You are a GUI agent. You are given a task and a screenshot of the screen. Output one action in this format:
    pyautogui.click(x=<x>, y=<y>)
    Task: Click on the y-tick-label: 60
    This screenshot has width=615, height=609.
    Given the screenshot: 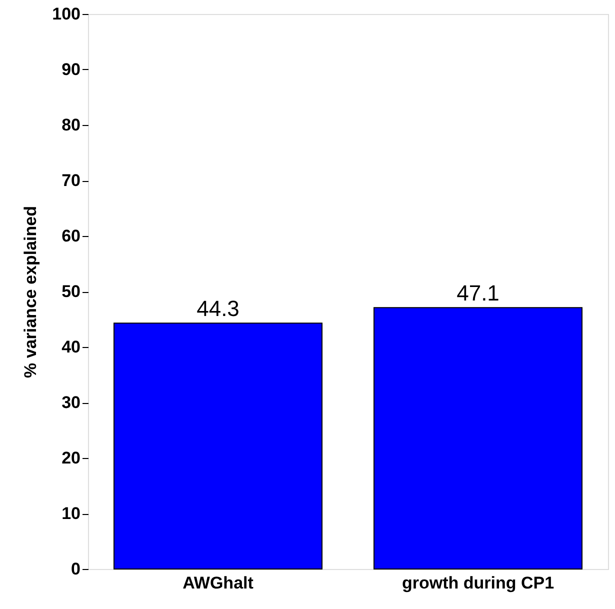 What is the action you would take?
    pyautogui.click(x=71, y=236)
    